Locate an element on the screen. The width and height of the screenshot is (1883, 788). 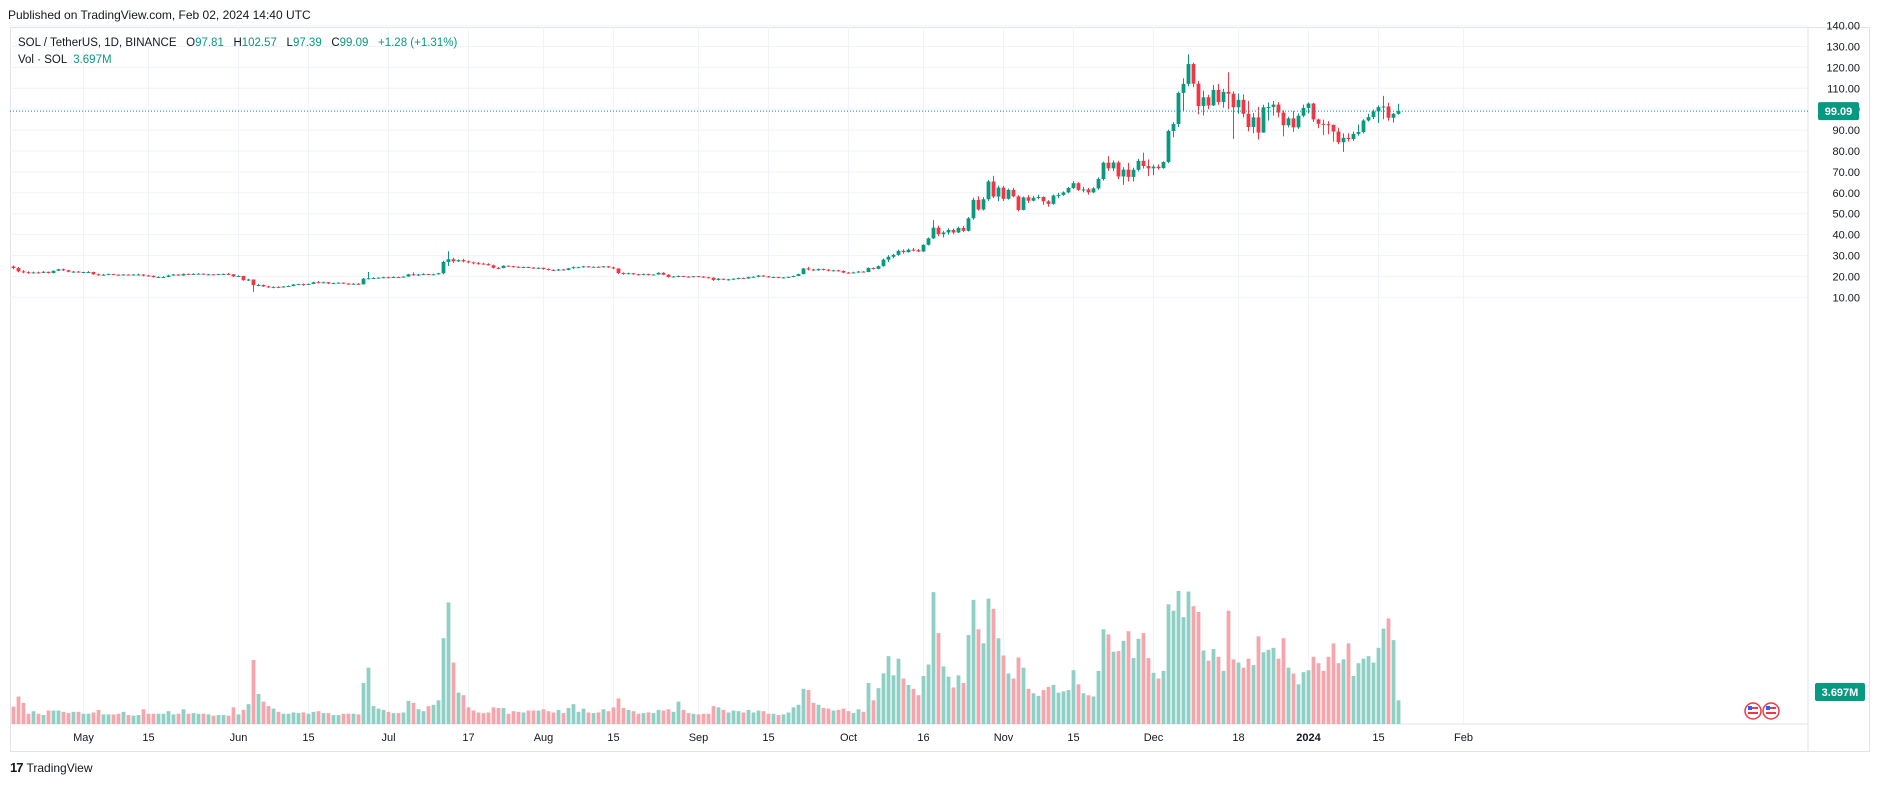
legend-volume-label: Vol · SOL is located at coordinates (42, 60).